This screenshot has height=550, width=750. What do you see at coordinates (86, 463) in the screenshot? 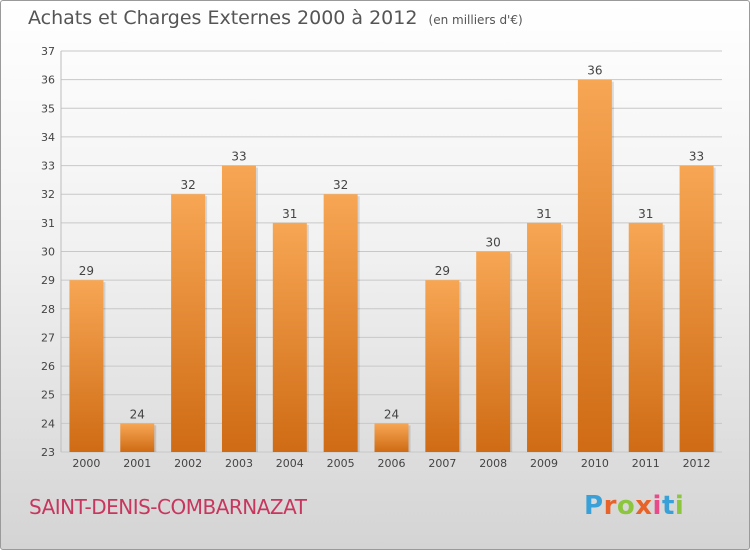
I see `x-tick-label-2000: 2000` at bounding box center [86, 463].